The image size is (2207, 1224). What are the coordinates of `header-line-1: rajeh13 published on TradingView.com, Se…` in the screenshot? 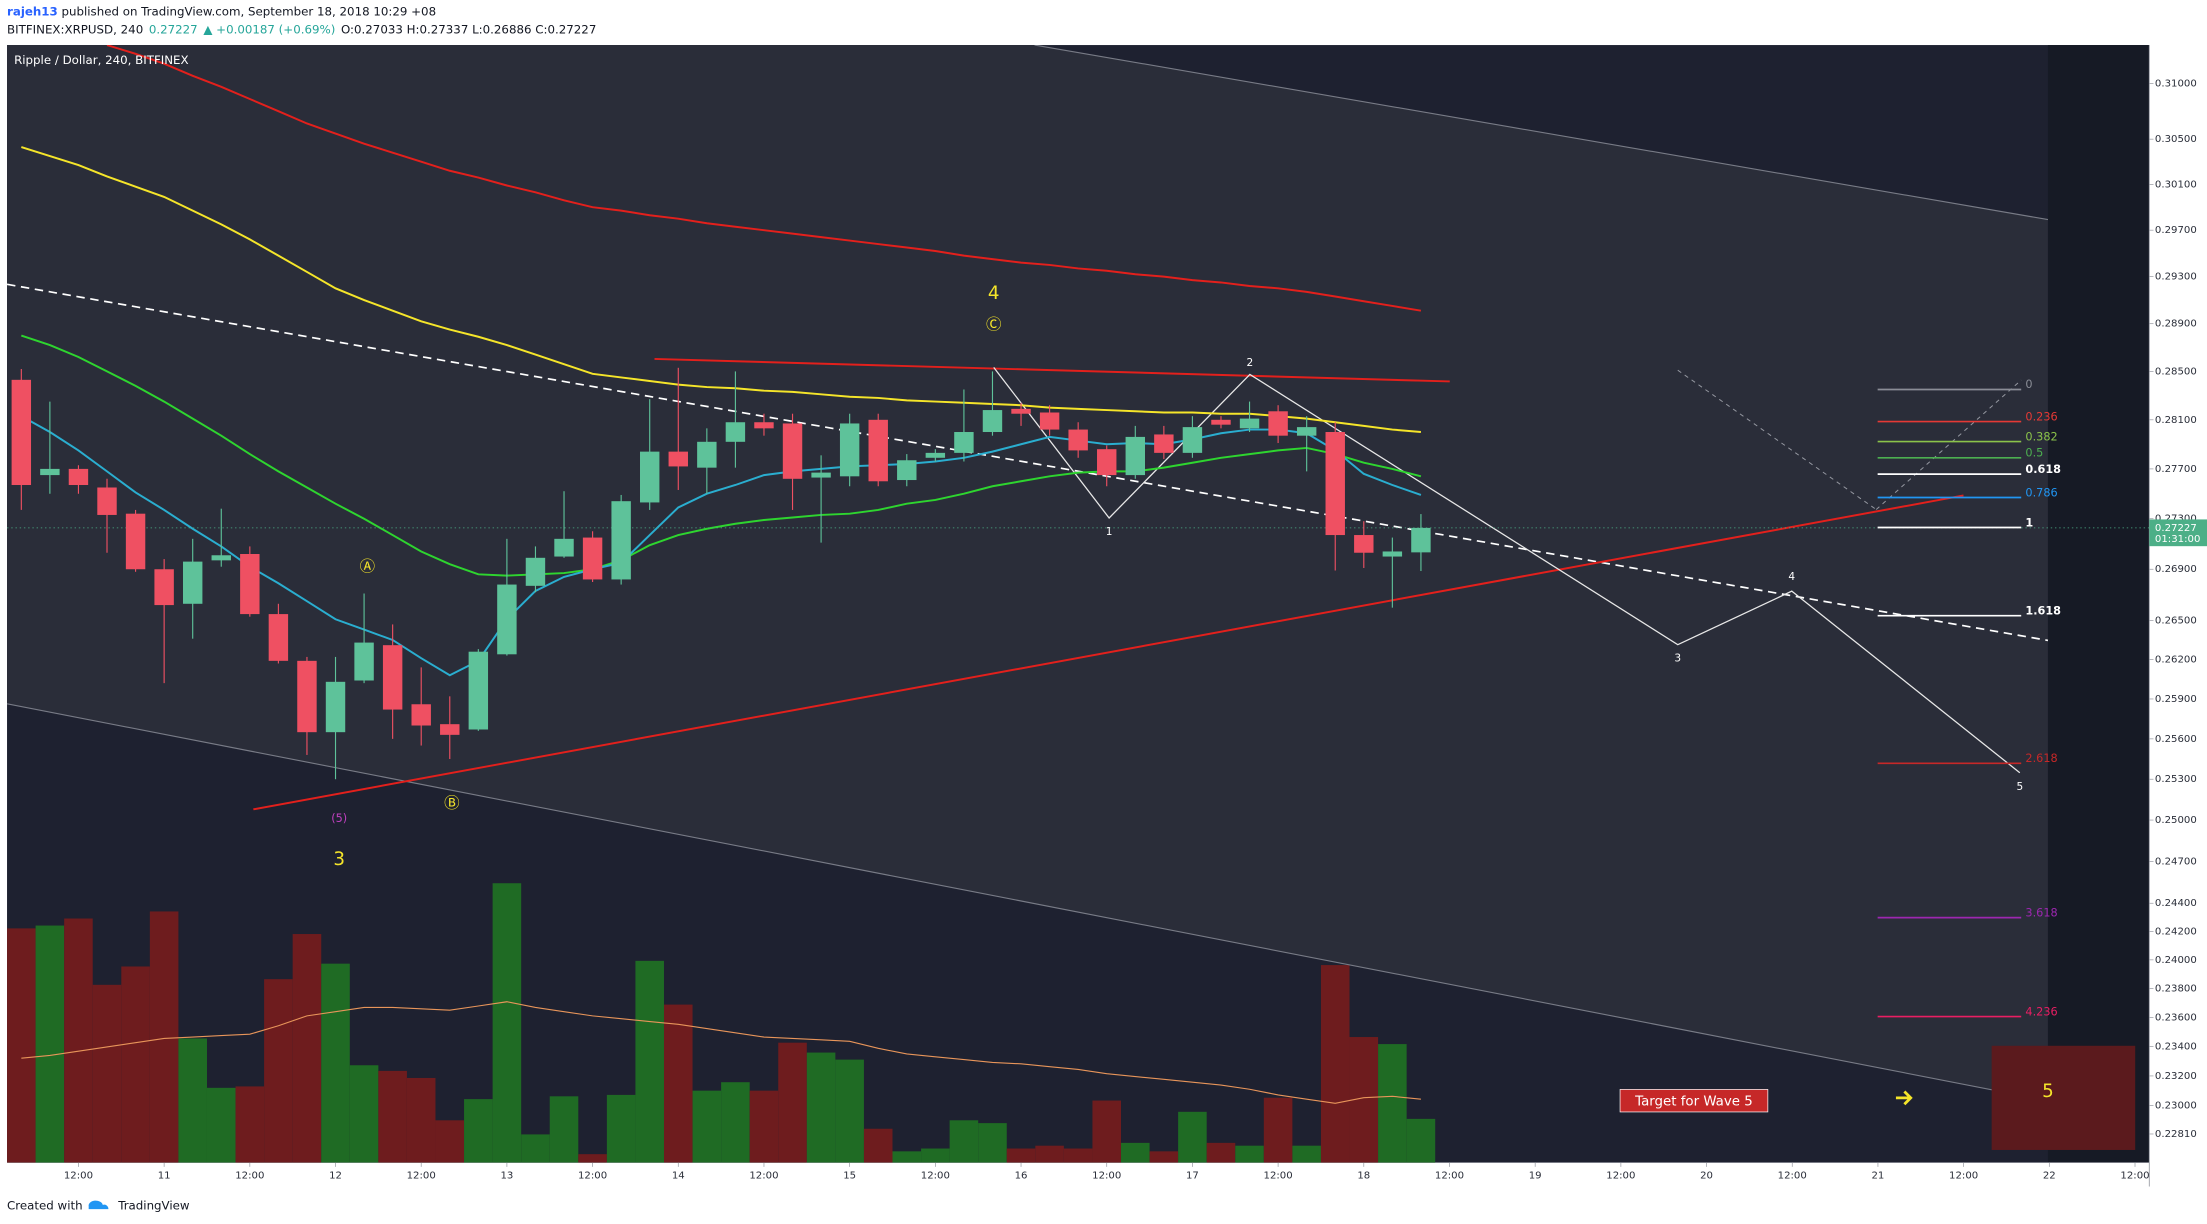 It's located at (221, 11).